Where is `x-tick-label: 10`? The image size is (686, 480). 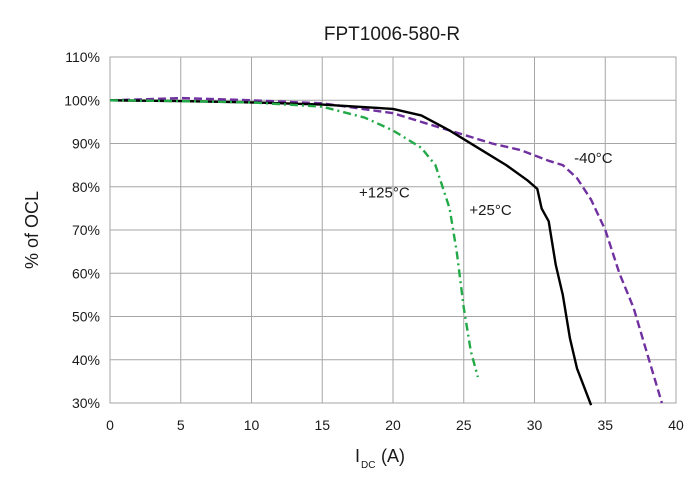
x-tick-label: 10 is located at coordinates (252, 425).